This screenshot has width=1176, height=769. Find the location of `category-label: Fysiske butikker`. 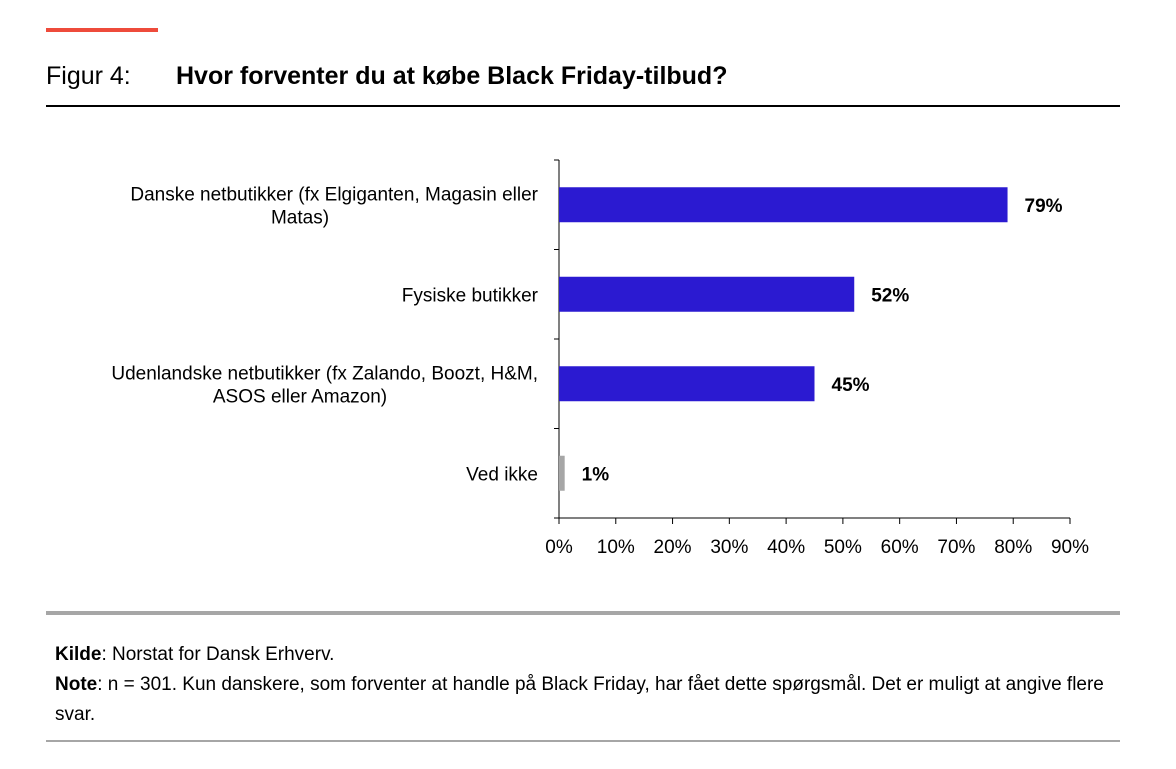

category-label: Fysiske butikker is located at coordinates (470, 295).